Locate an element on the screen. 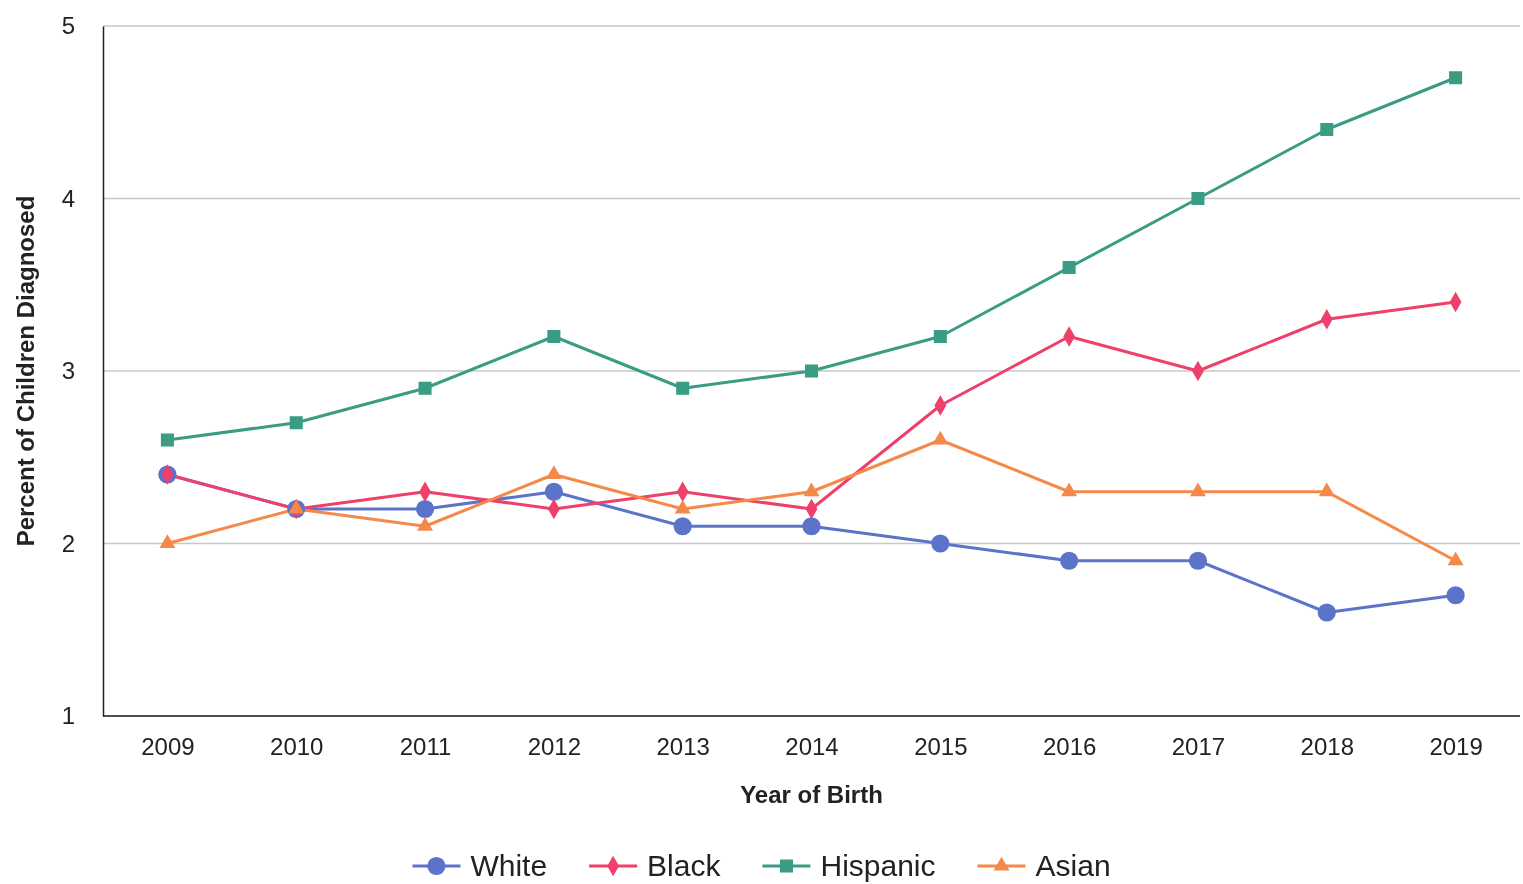 The width and height of the screenshot is (1523, 884). y-tick-label: 3 is located at coordinates (68, 371).